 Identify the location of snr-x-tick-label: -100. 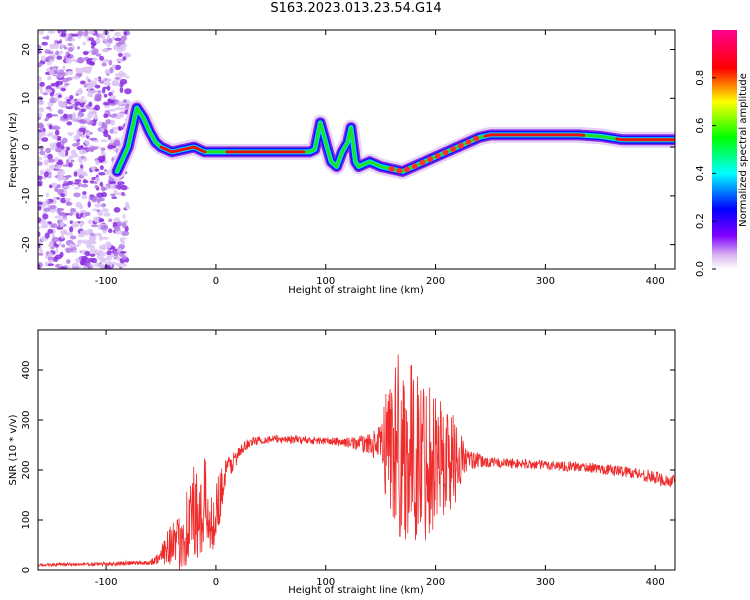
(106, 582).